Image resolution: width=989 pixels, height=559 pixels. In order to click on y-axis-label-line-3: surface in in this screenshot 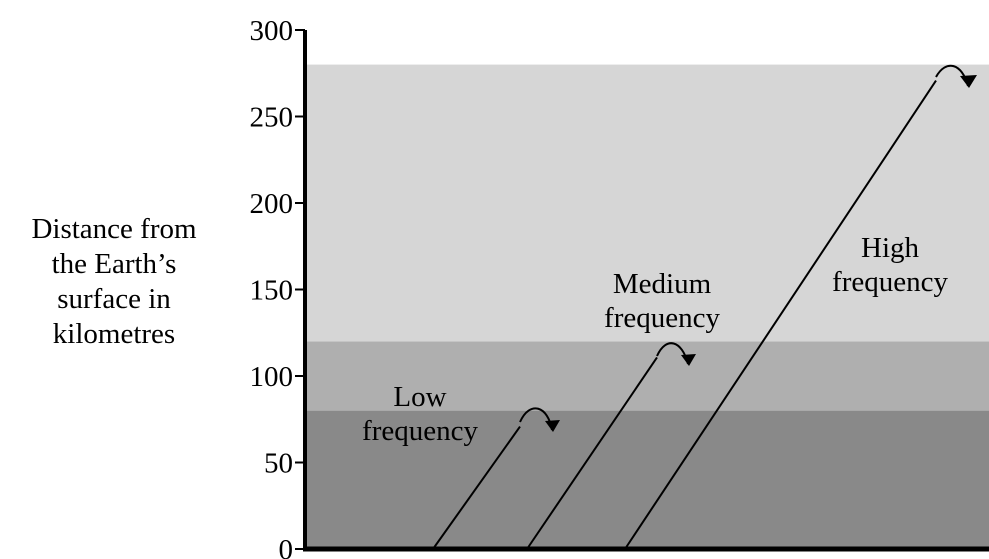, I will do `click(114, 299)`.